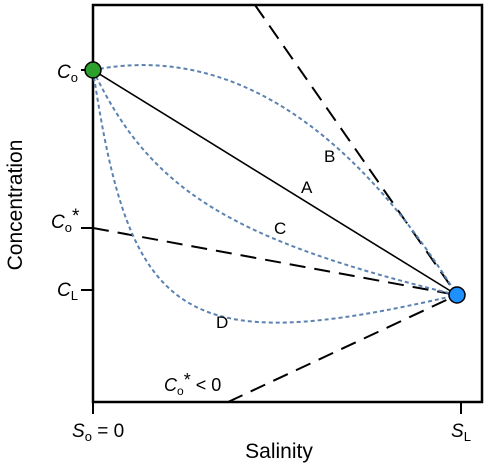 The width and height of the screenshot is (488, 464). Describe the element at coordinates (88, 436) in the screenshot. I see `s0-sub: o` at that location.